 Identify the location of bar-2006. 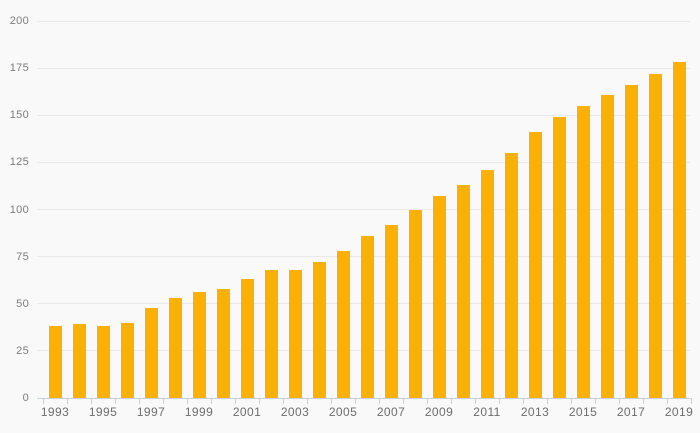
(367, 316).